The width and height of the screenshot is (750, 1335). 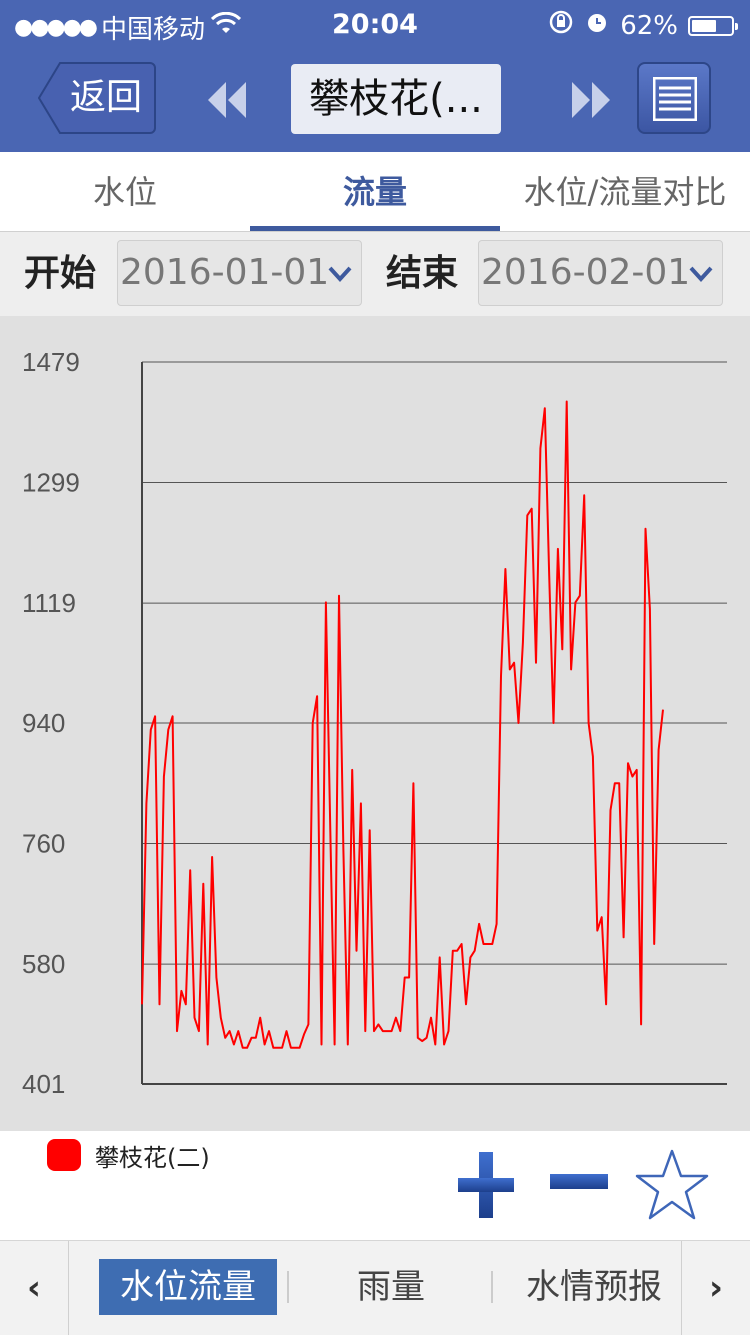 I want to click on back-button: 返回, so click(x=97, y=98).